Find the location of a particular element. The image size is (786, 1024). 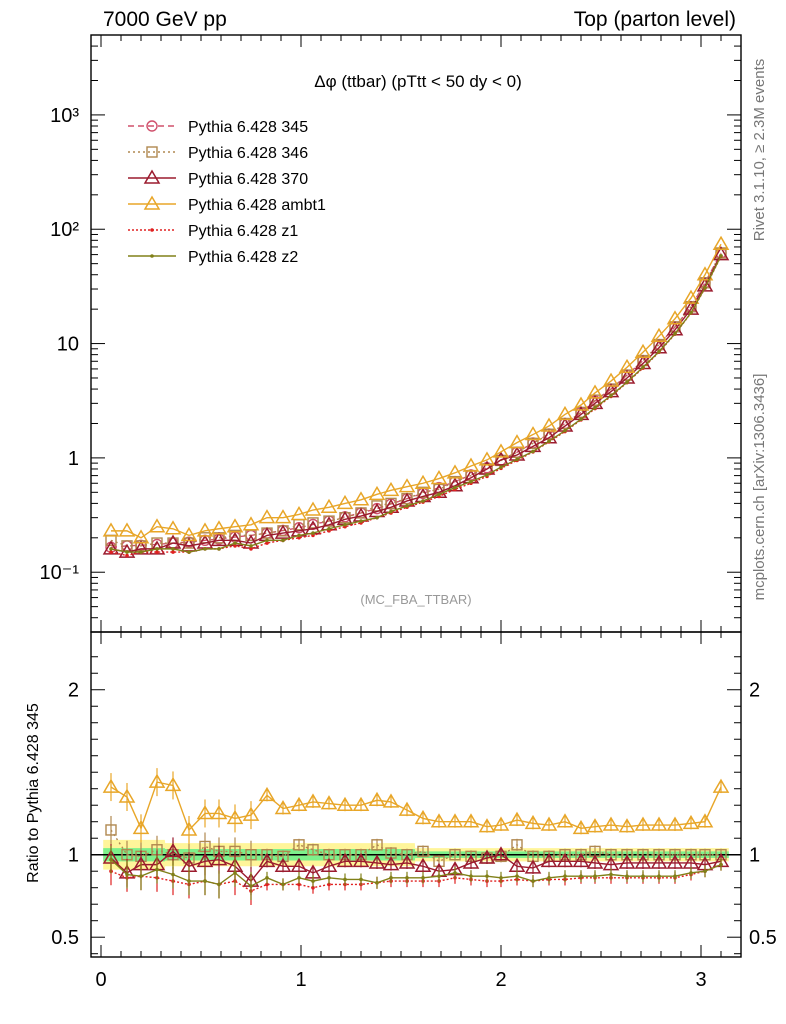

x-tick-label: 2 is located at coordinates (500, 980).